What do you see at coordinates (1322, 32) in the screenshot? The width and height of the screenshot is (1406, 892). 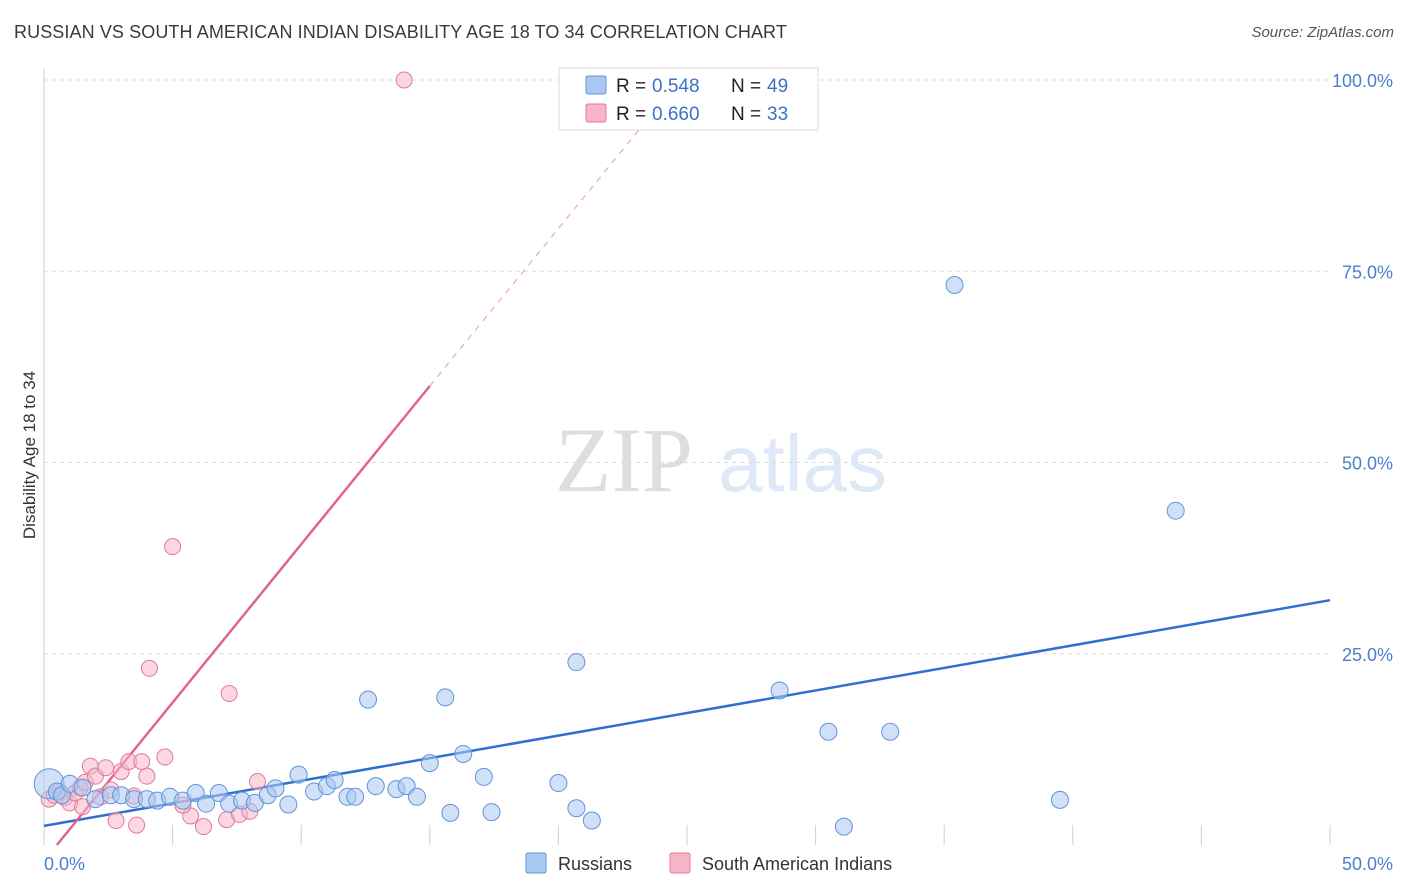 I see `chart-source: Source: ZipAtlas.com` at bounding box center [1322, 32].